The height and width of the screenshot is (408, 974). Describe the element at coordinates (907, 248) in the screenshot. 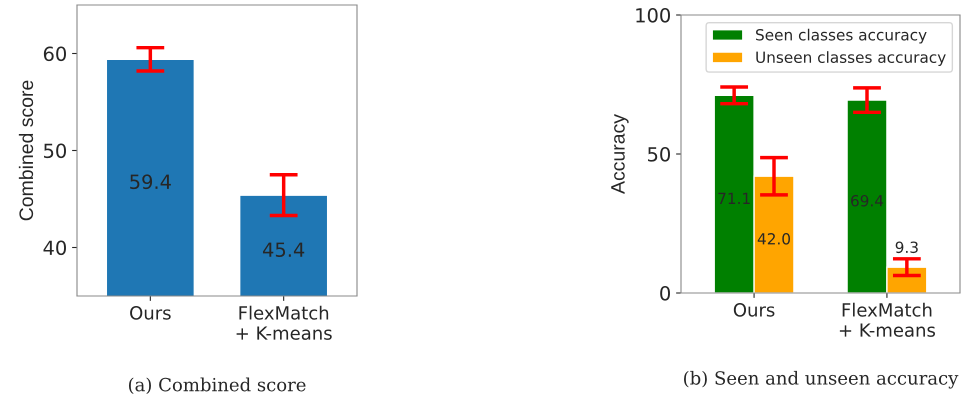

I see `data-label: 9.3` at that location.